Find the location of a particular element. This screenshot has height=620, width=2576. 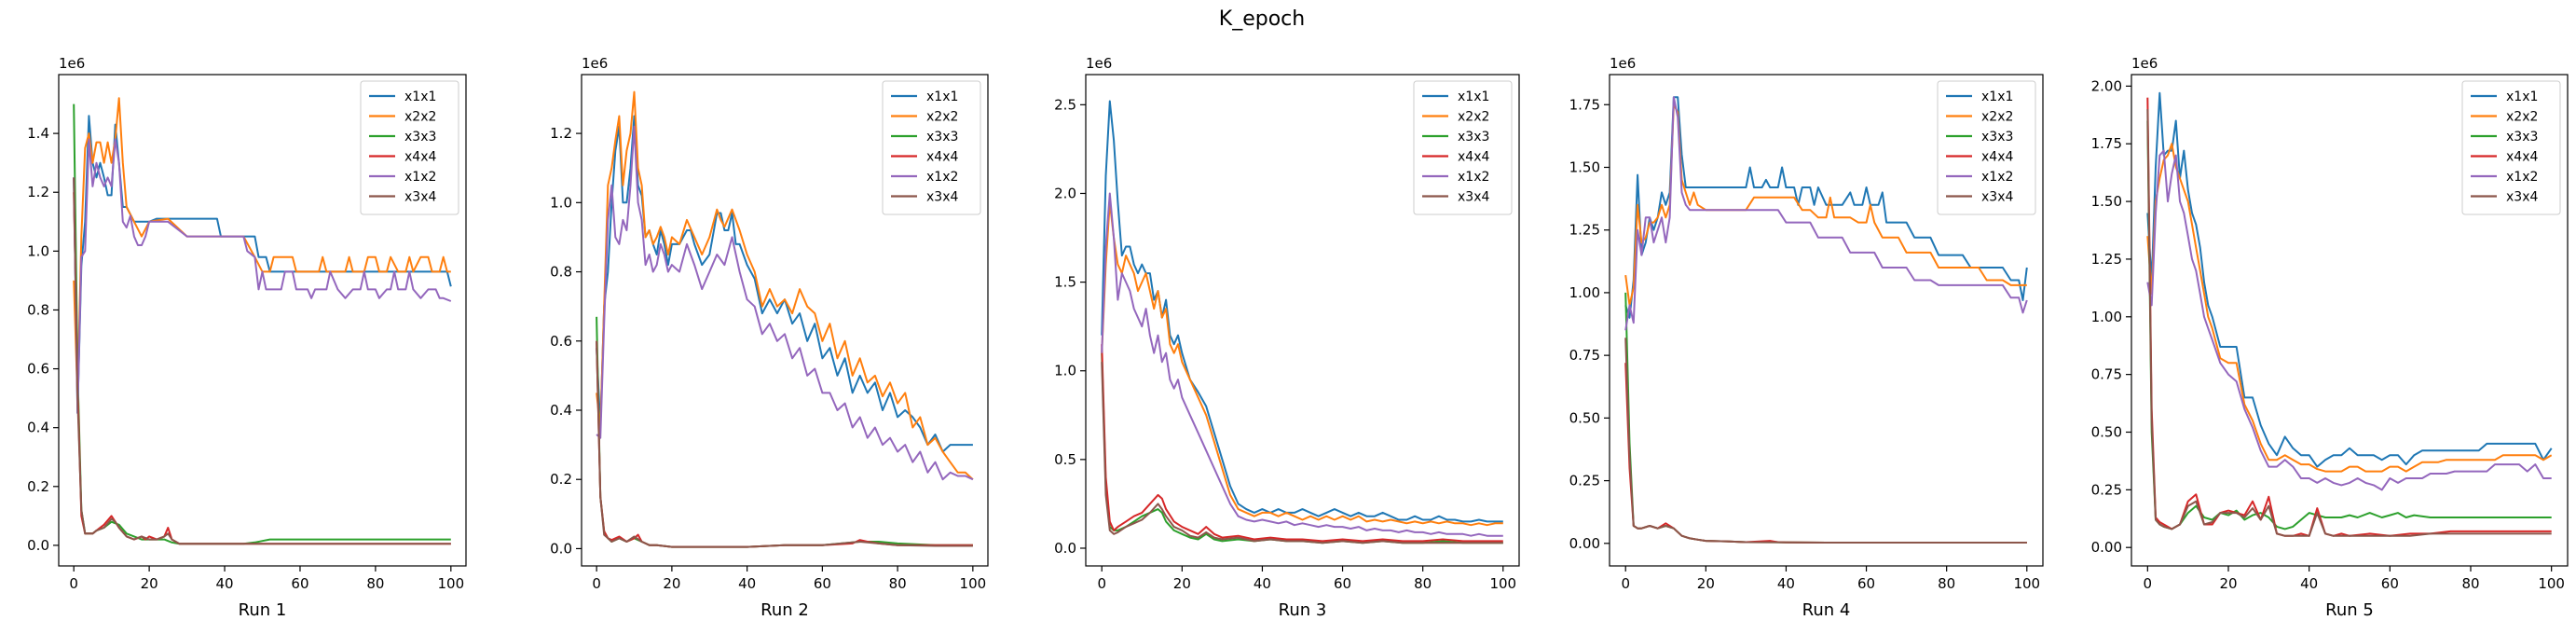

series-line-x3x3 is located at coordinates (1302, 448).